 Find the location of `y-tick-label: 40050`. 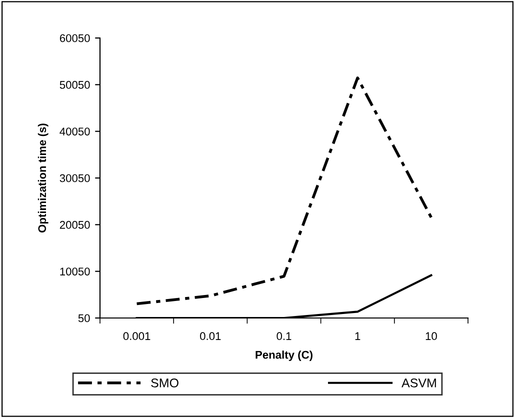

y-tick-label: 40050 is located at coordinates (75, 132).